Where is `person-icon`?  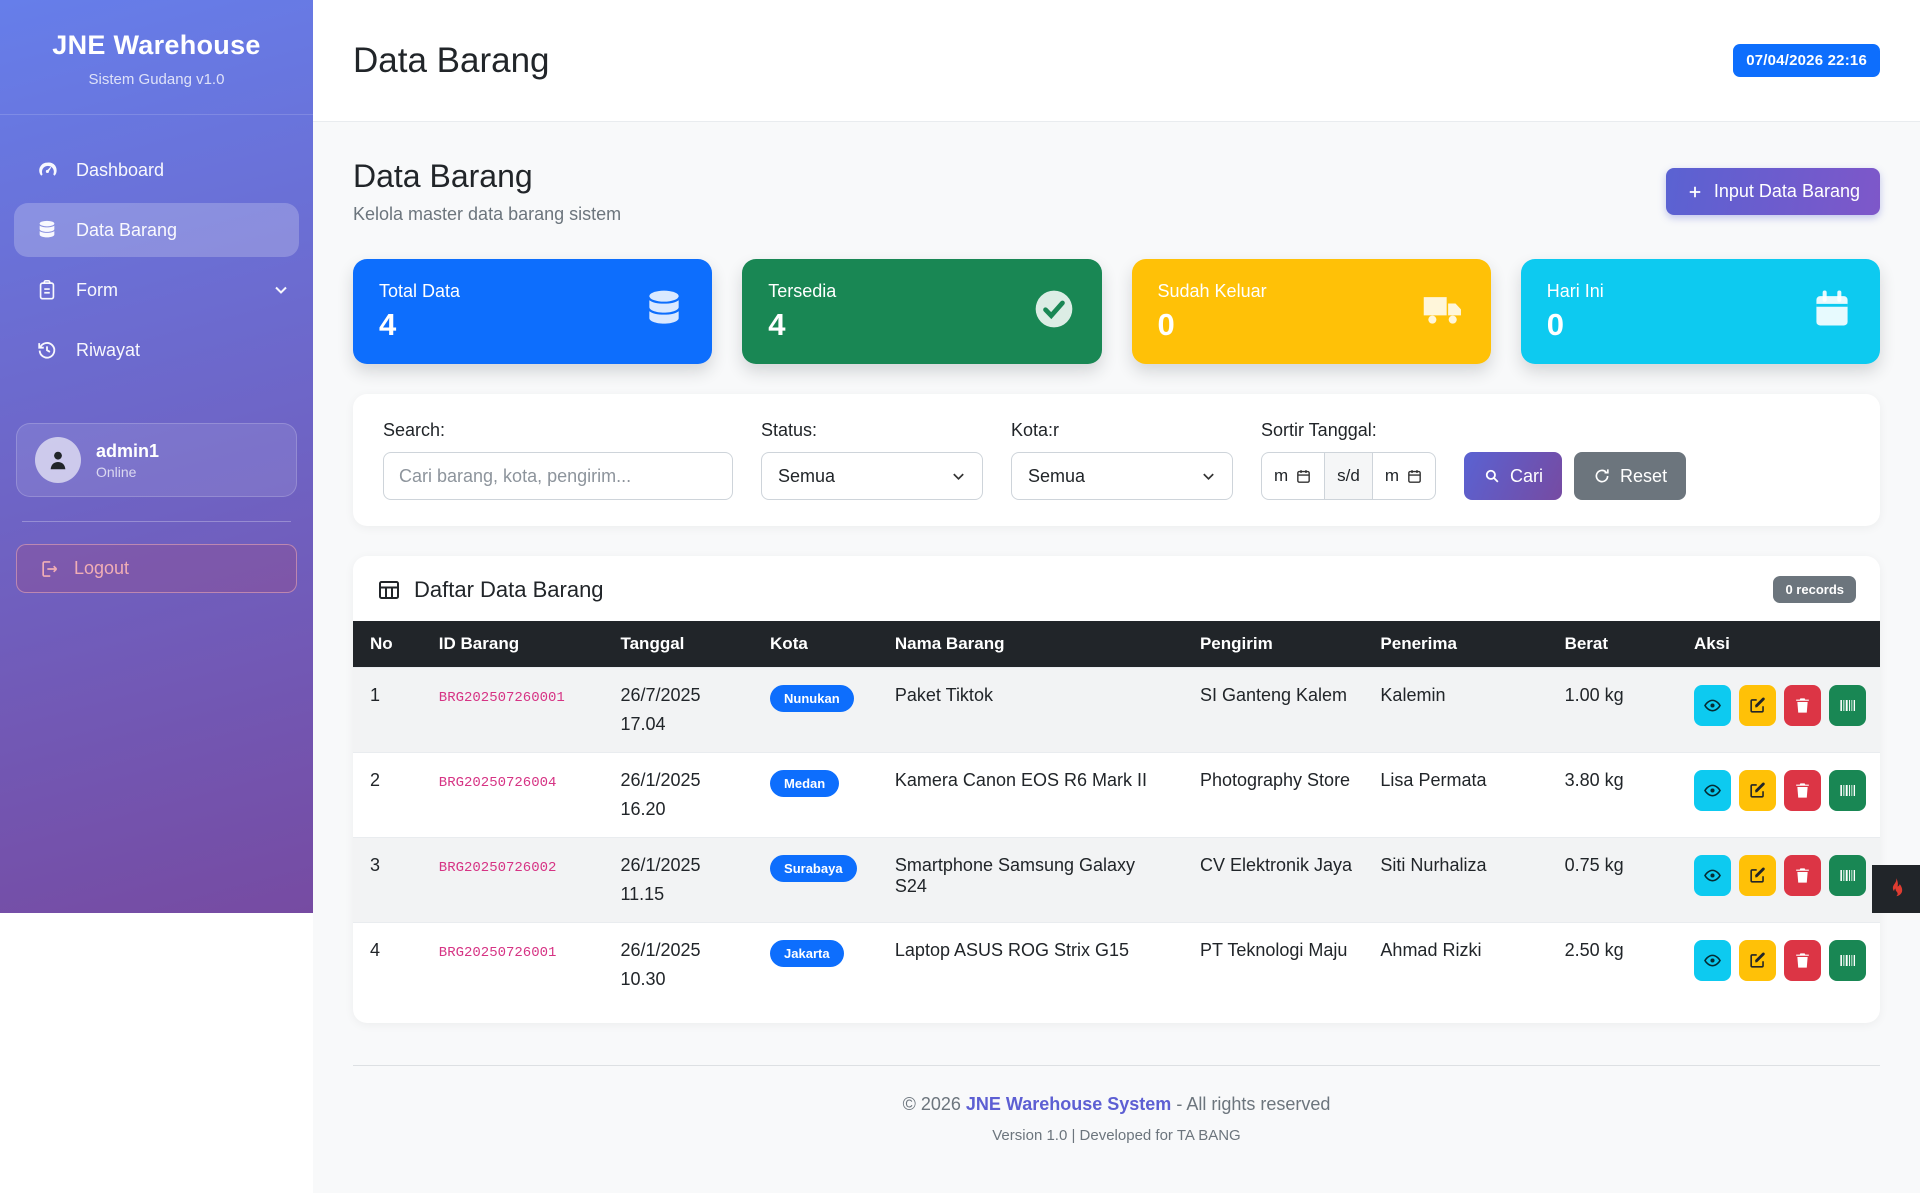 person-icon is located at coordinates (58, 460).